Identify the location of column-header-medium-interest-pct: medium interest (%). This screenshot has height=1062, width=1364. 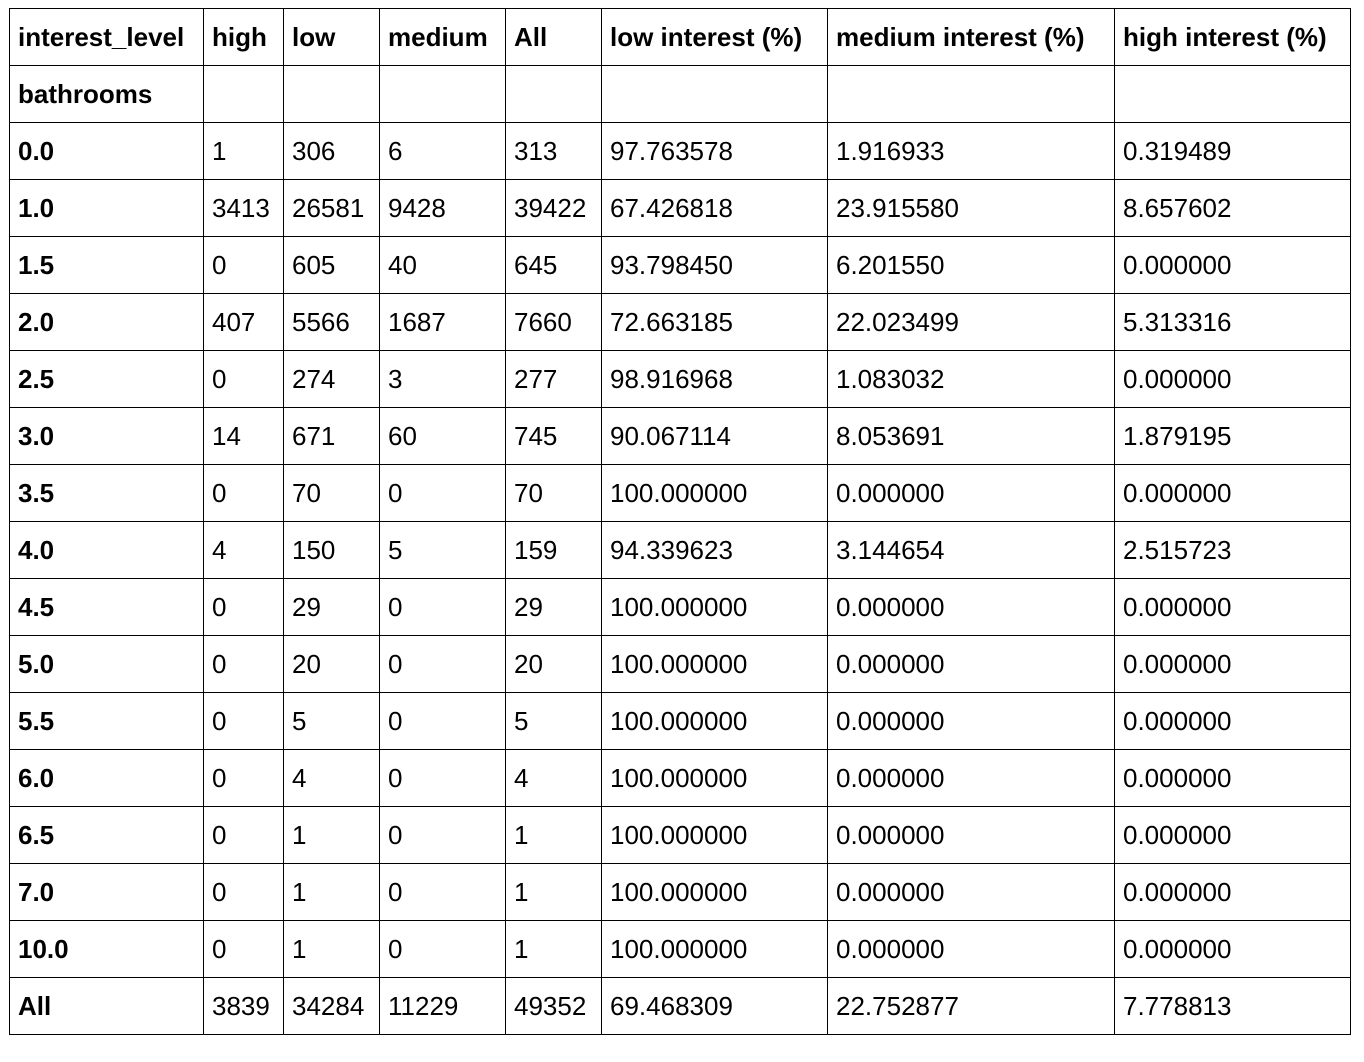
(971, 37).